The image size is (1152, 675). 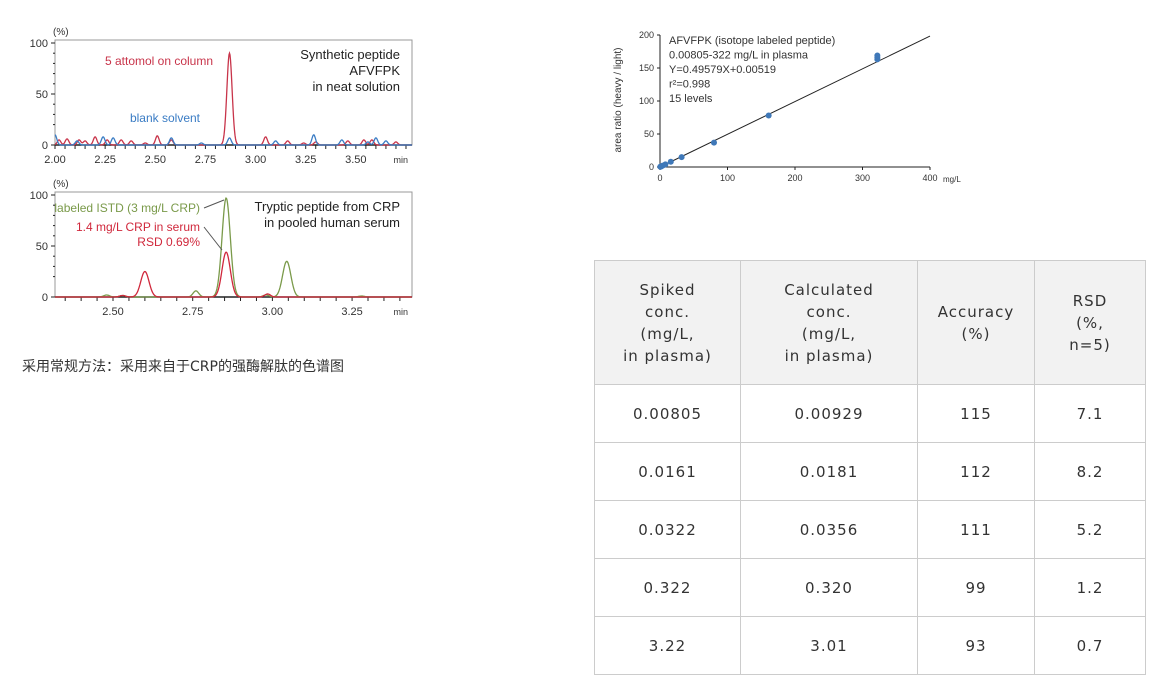 I want to click on x-tick-label: 300, so click(x=862, y=178).